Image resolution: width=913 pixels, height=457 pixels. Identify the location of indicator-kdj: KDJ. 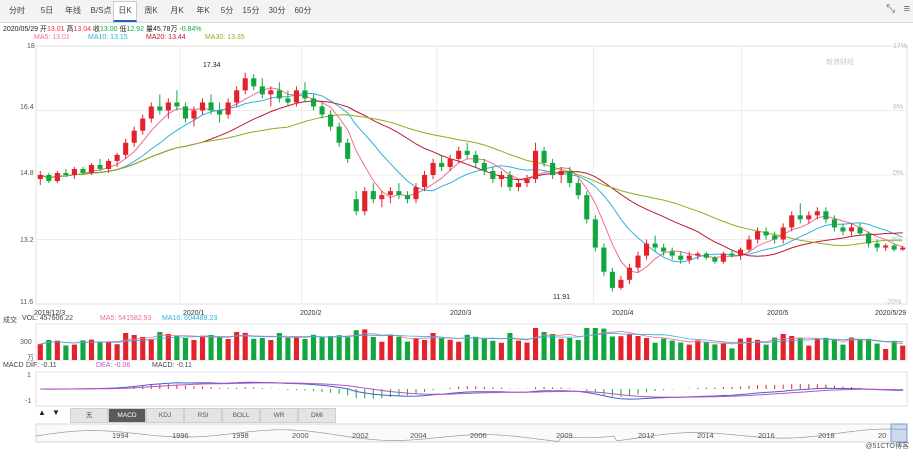
(165, 415).